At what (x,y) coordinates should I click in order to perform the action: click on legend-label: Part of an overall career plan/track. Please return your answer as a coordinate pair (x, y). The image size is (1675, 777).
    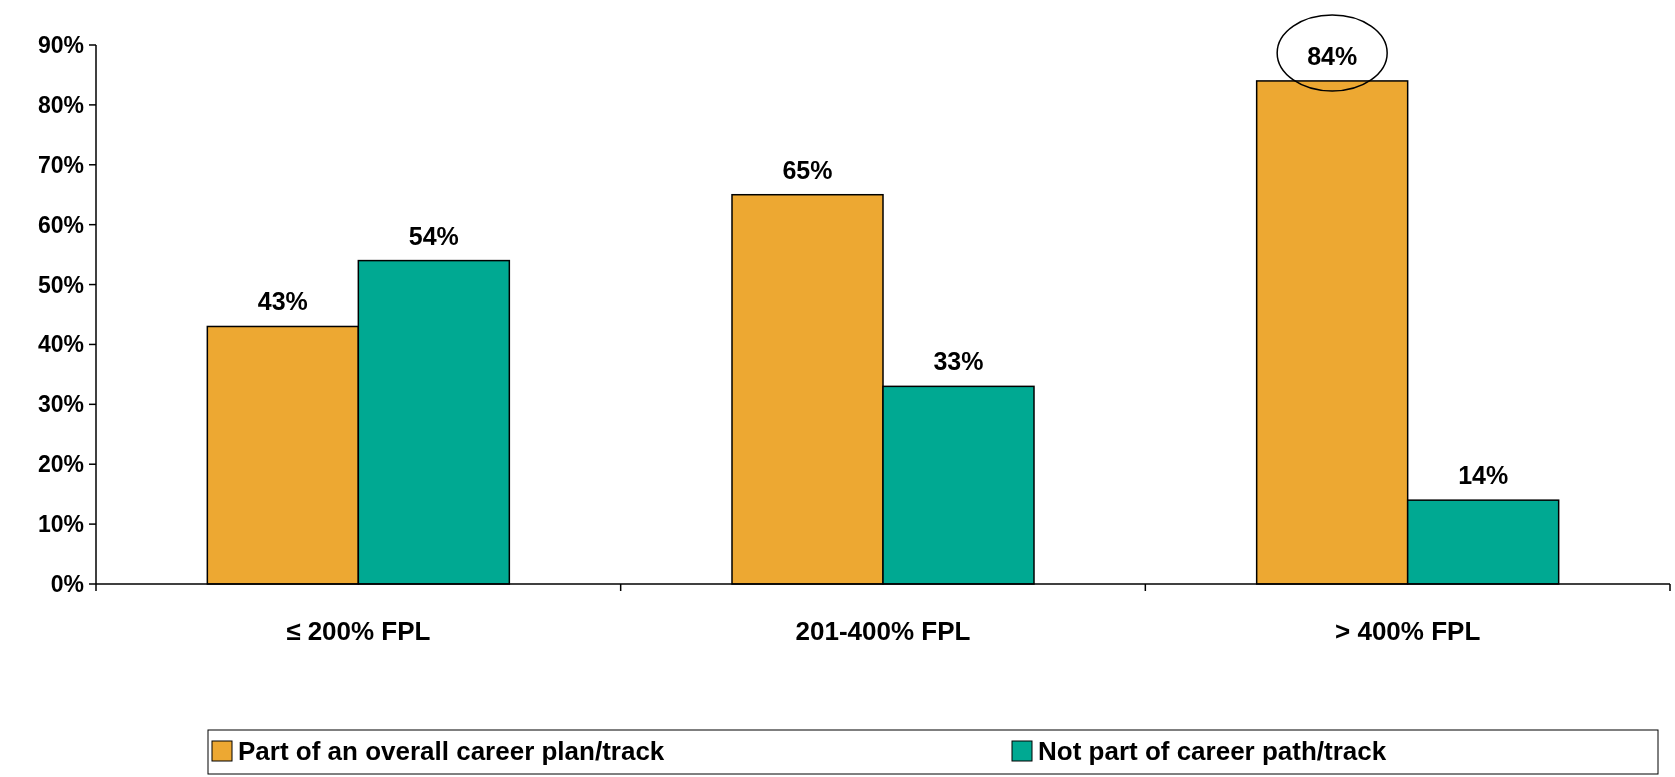
    Looking at the image, I should click on (451, 751).